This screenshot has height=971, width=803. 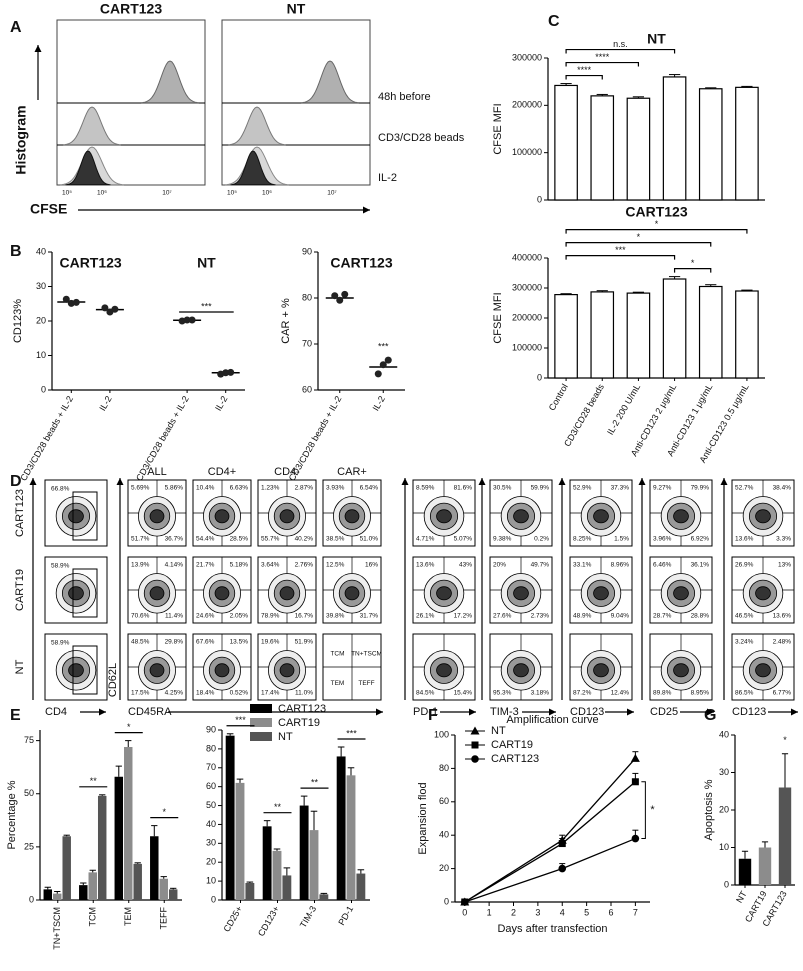 What do you see at coordinates (584, 70) in the screenshot?
I see `significance-label: ****` at bounding box center [584, 70].